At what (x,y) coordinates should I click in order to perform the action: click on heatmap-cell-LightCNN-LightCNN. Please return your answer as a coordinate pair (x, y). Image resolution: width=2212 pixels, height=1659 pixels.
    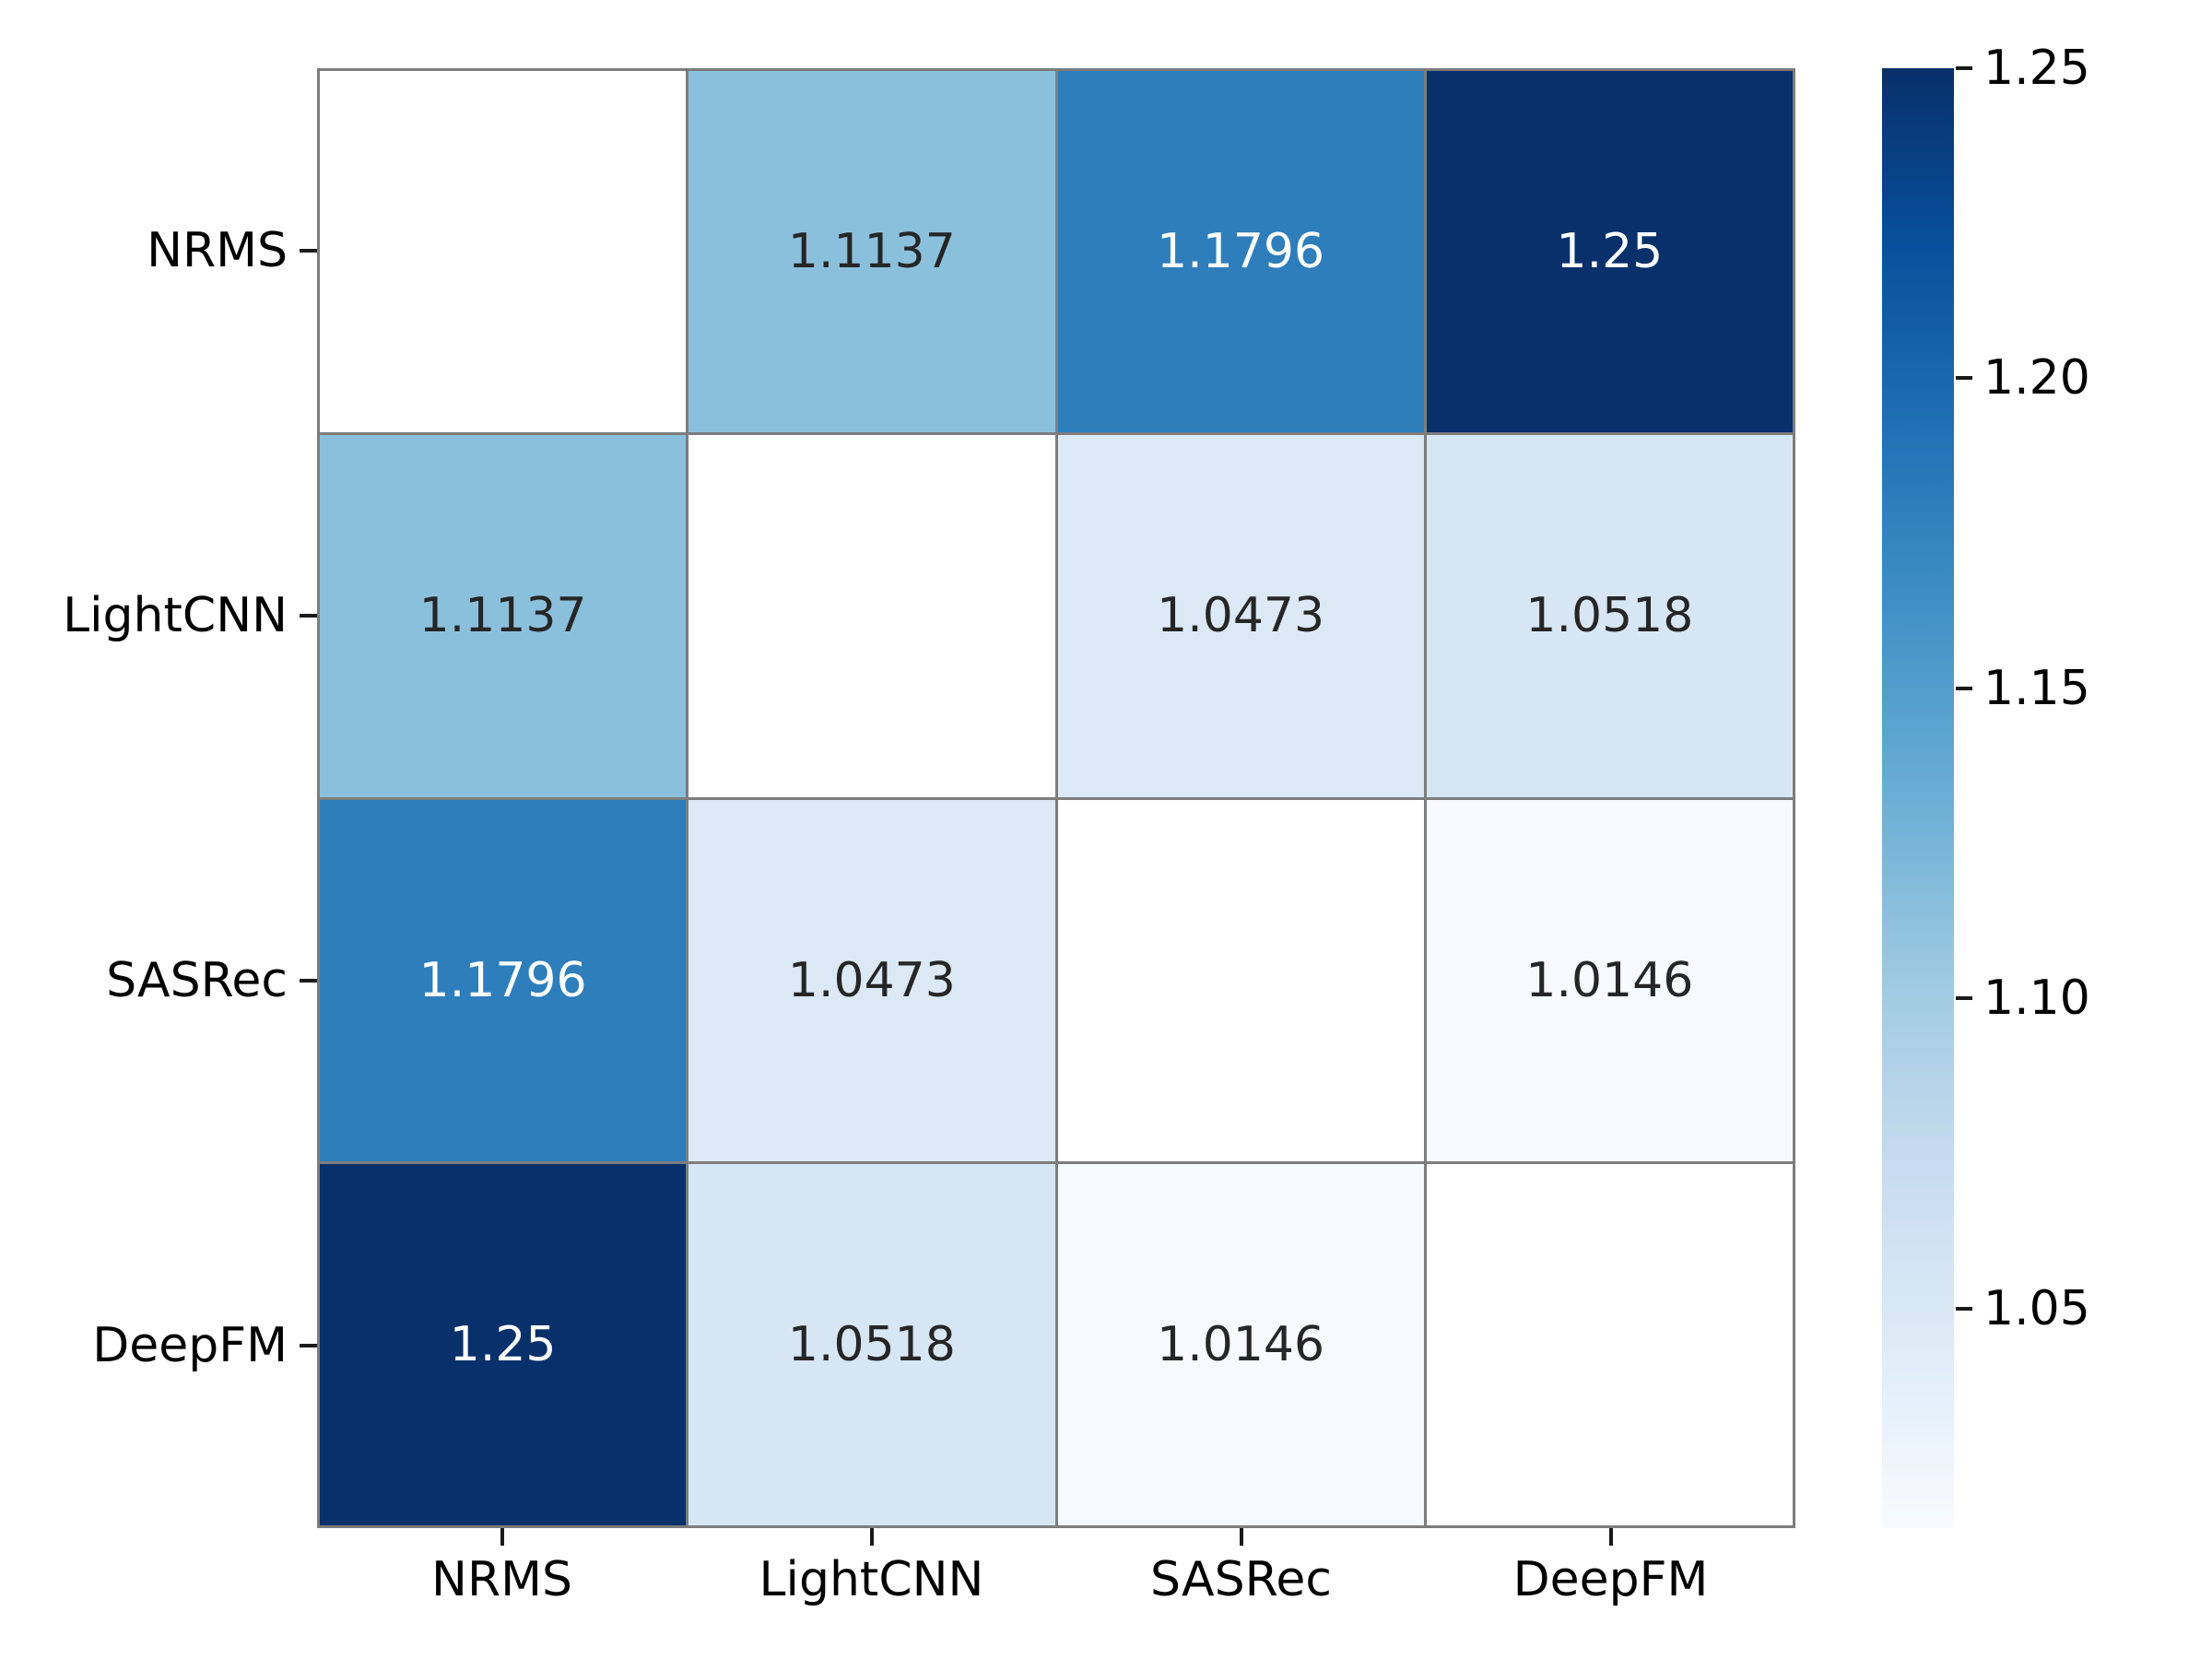
    Looking at the image, I should click on (871, 616).